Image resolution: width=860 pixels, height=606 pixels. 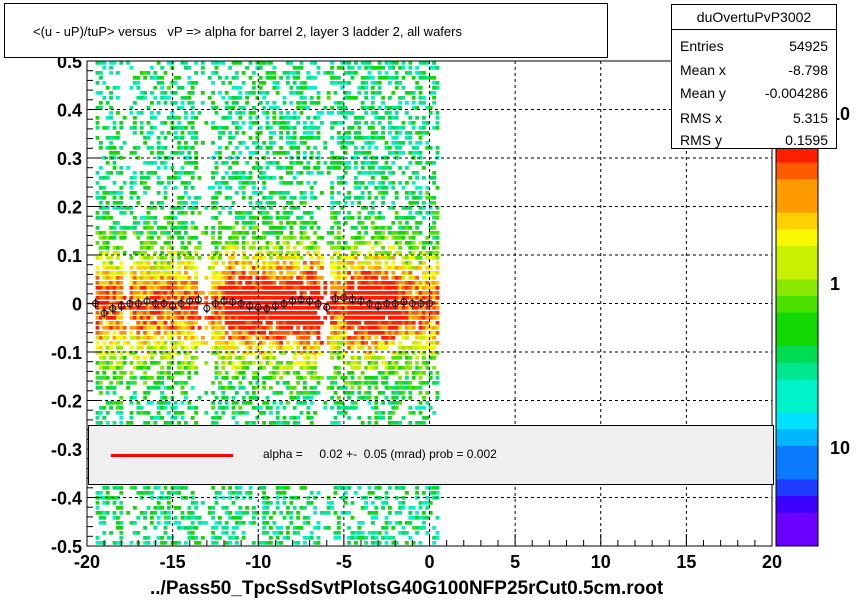 What do you see at coordinates (66, 450) in the screenshot?
I see `y-tick-label: -0.3` at bounding box center [66, 450].